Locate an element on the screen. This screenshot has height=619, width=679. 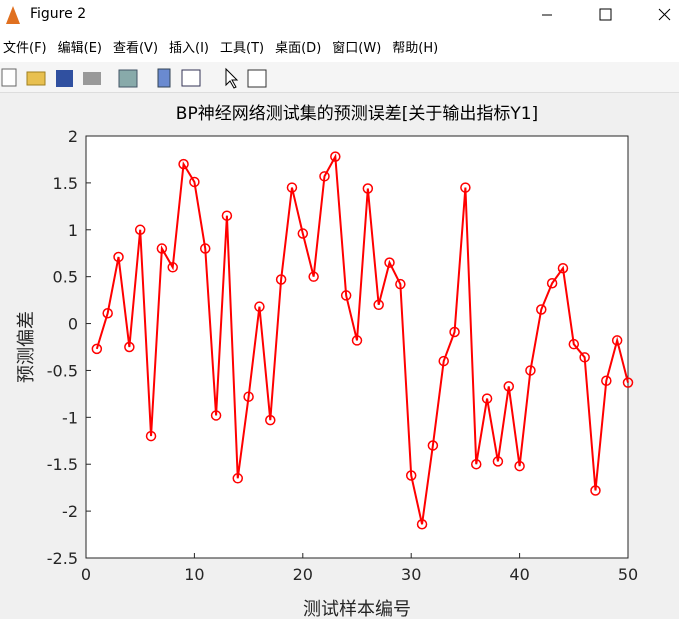
menu-item: 桌面(D) is located at coordinates (298, 48).